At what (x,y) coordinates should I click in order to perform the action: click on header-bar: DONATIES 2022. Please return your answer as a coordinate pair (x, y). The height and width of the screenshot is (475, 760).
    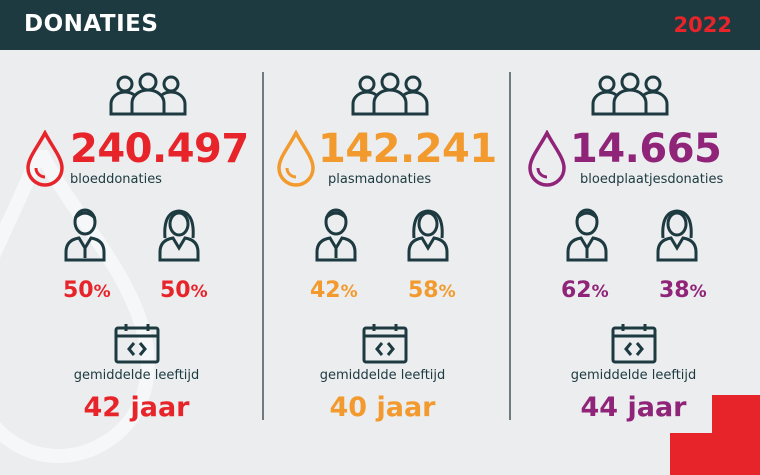
    Looking at the image, I should click on (380, 25).